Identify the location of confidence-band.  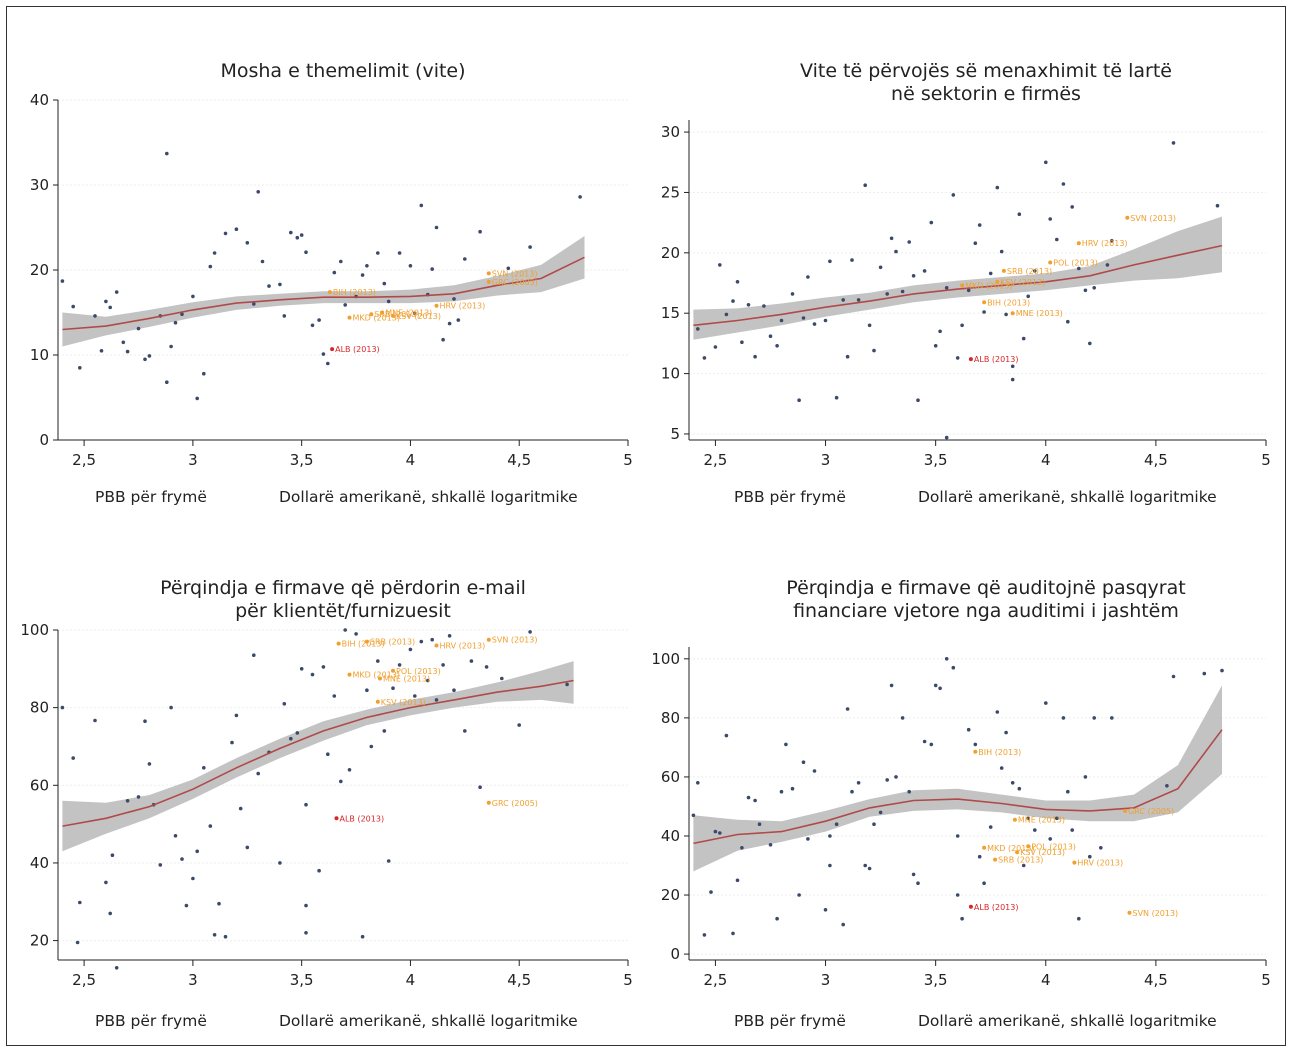
(957, 778).